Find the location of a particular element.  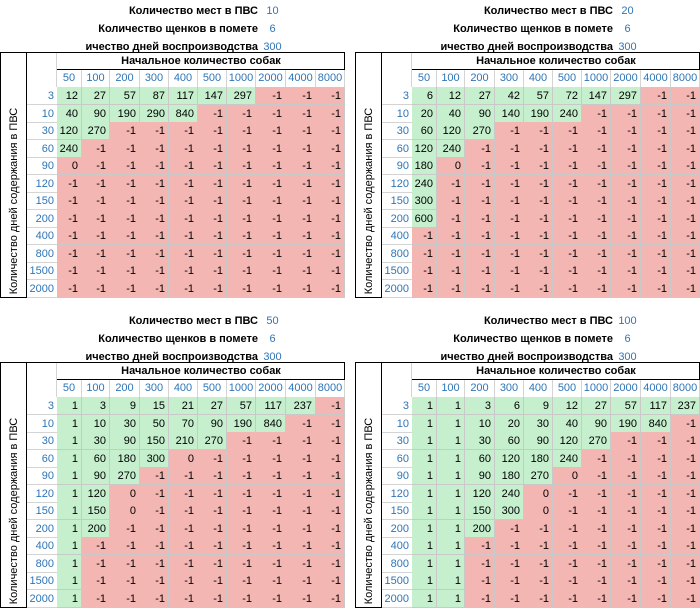

row-header: 90 is located at coordinates (42, 476).